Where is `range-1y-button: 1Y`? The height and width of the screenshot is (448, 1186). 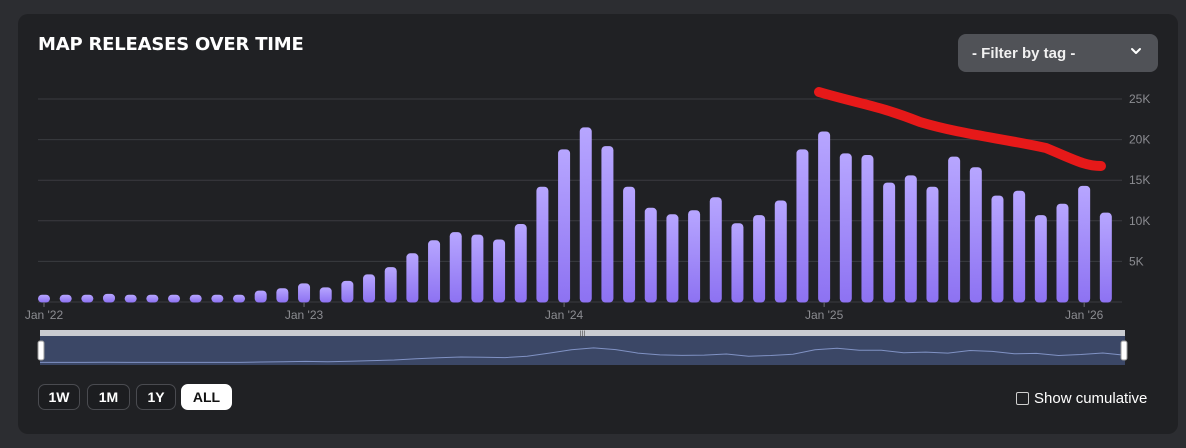 range-1y-button: 1Y is located at coordinates (156, 397).